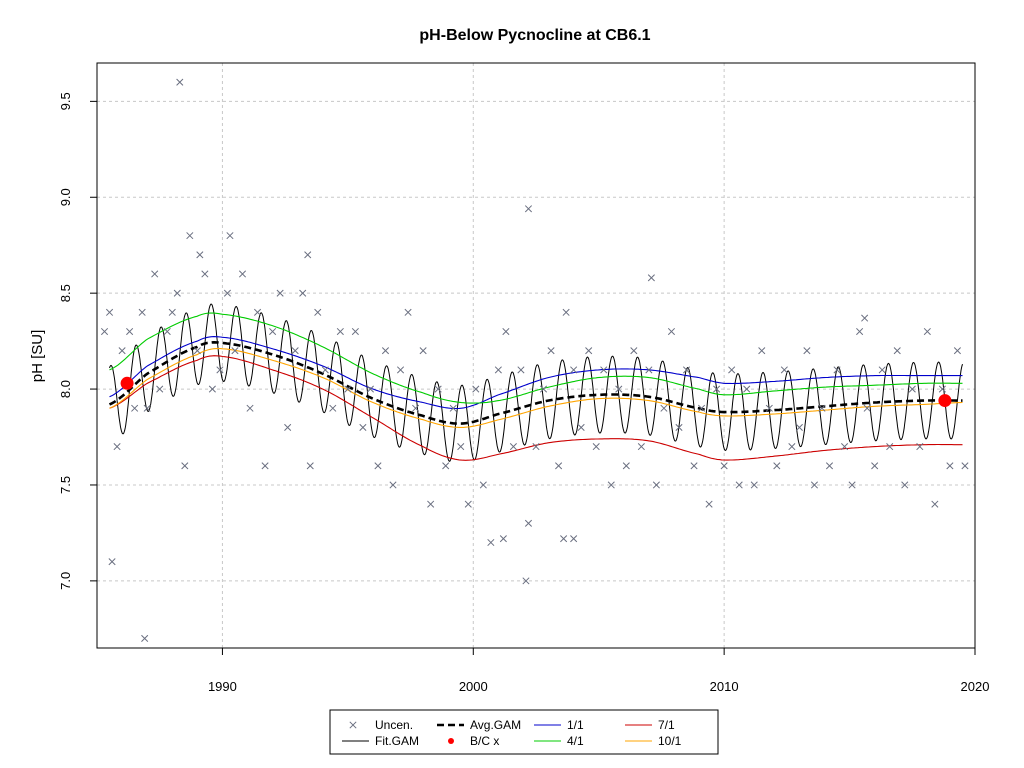 The width and height of the screenshot is (1024, 768). What do you see at coordinates (975, 686) in the screenshot?
I see `x-tick-label: 2020` at bounding box center [975, 686].